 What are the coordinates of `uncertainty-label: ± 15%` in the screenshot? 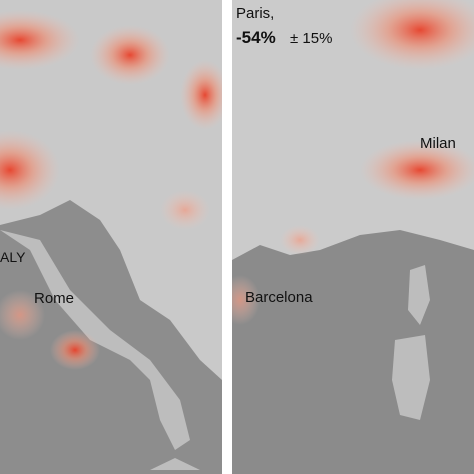 It's located at (311, 38).